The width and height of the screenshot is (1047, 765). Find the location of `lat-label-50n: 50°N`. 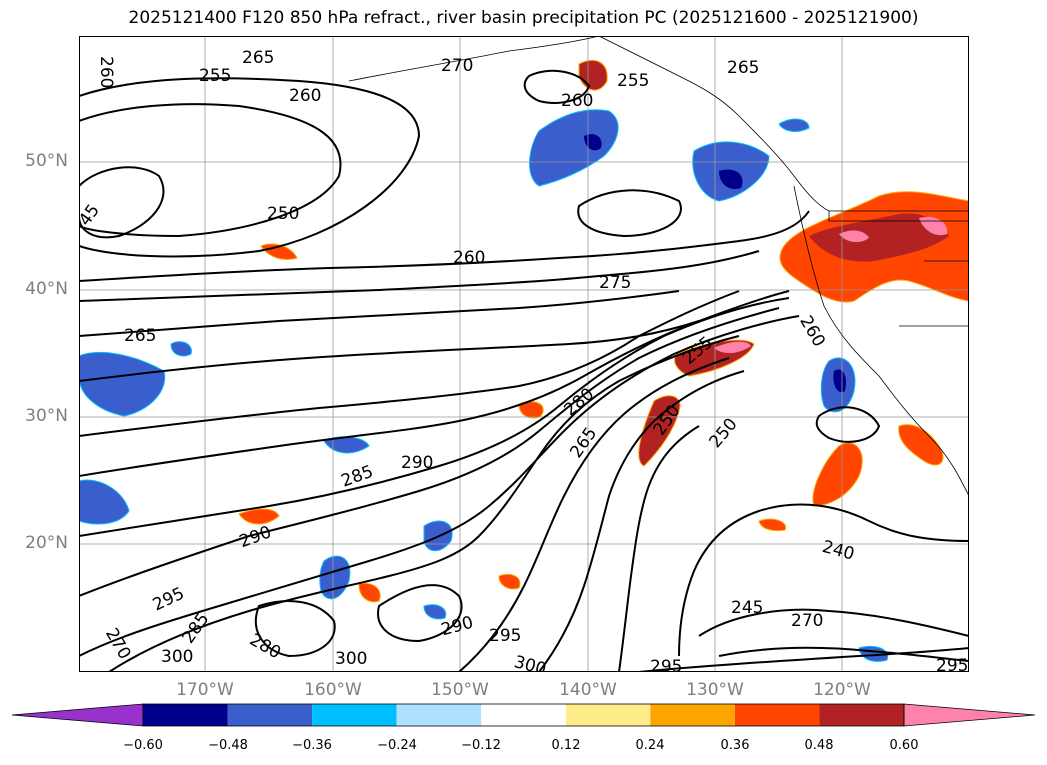

lat-label-50n: 50°N is located at coordinates (46, 161).